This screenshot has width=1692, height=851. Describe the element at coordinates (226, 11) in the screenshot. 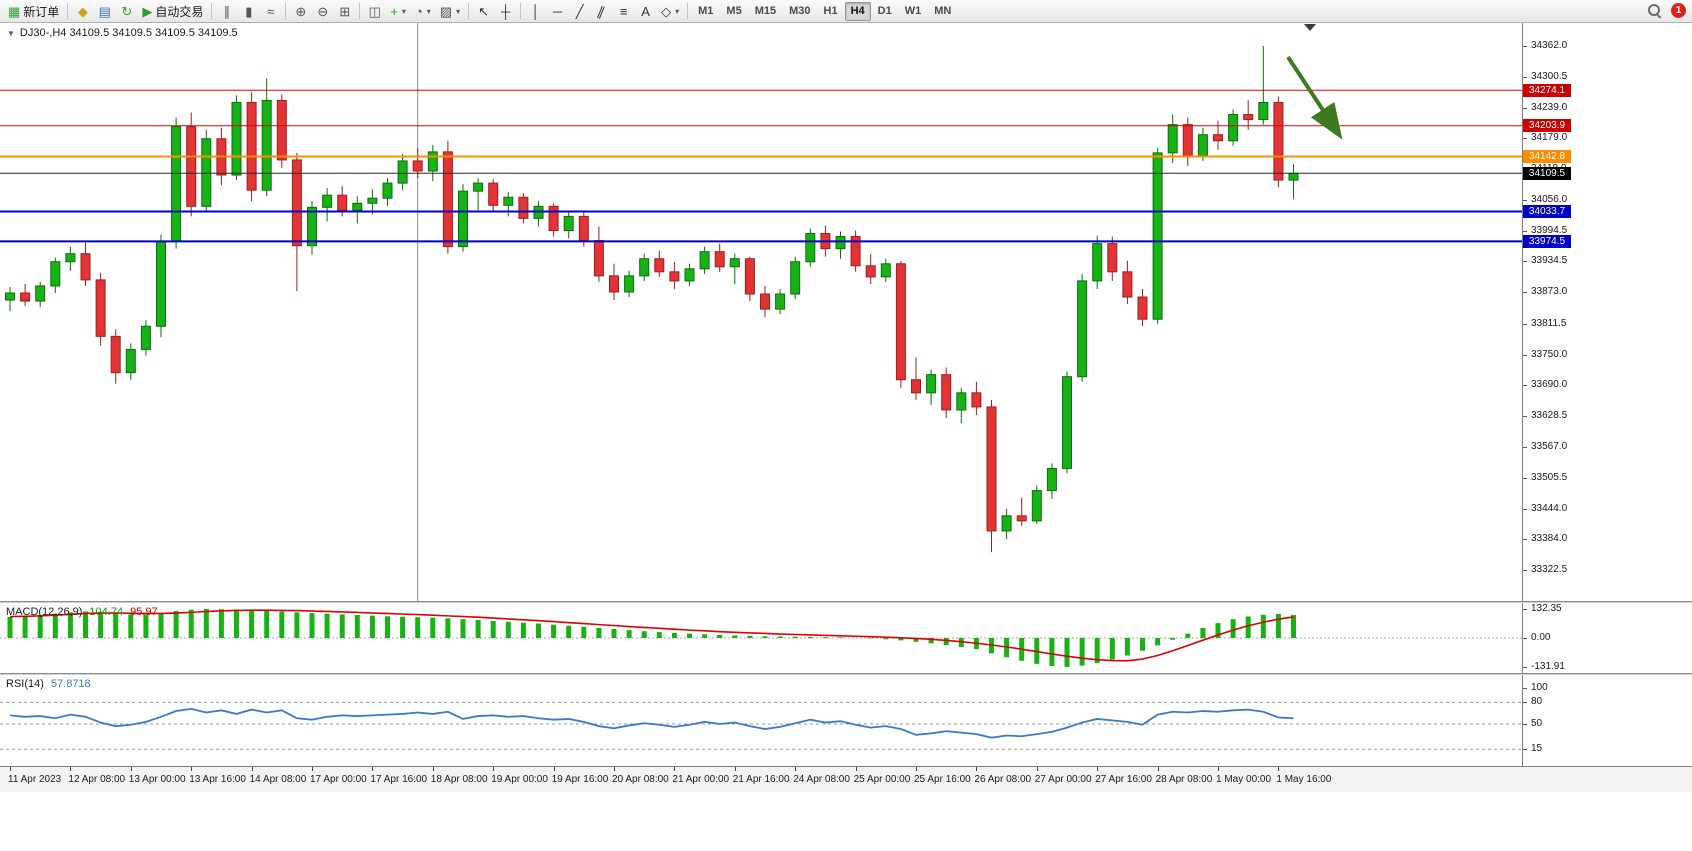

I see `bar-chart-button: ∥` at that location.